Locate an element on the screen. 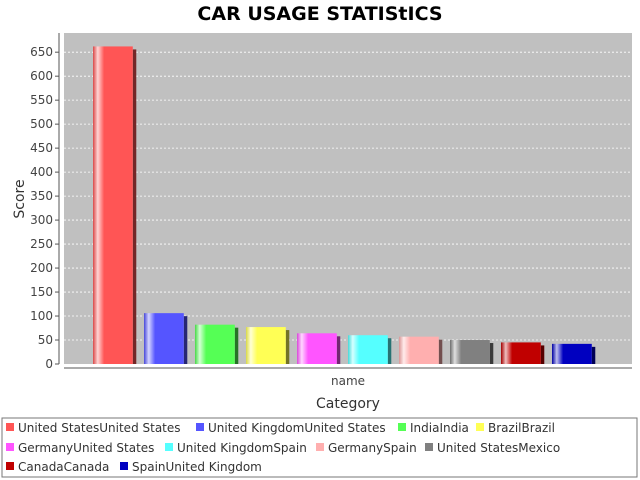 Image resolution: width=640 pixels, height=480 pixels. legend-label: IndiaIndia is located at coordinates (439, 428).